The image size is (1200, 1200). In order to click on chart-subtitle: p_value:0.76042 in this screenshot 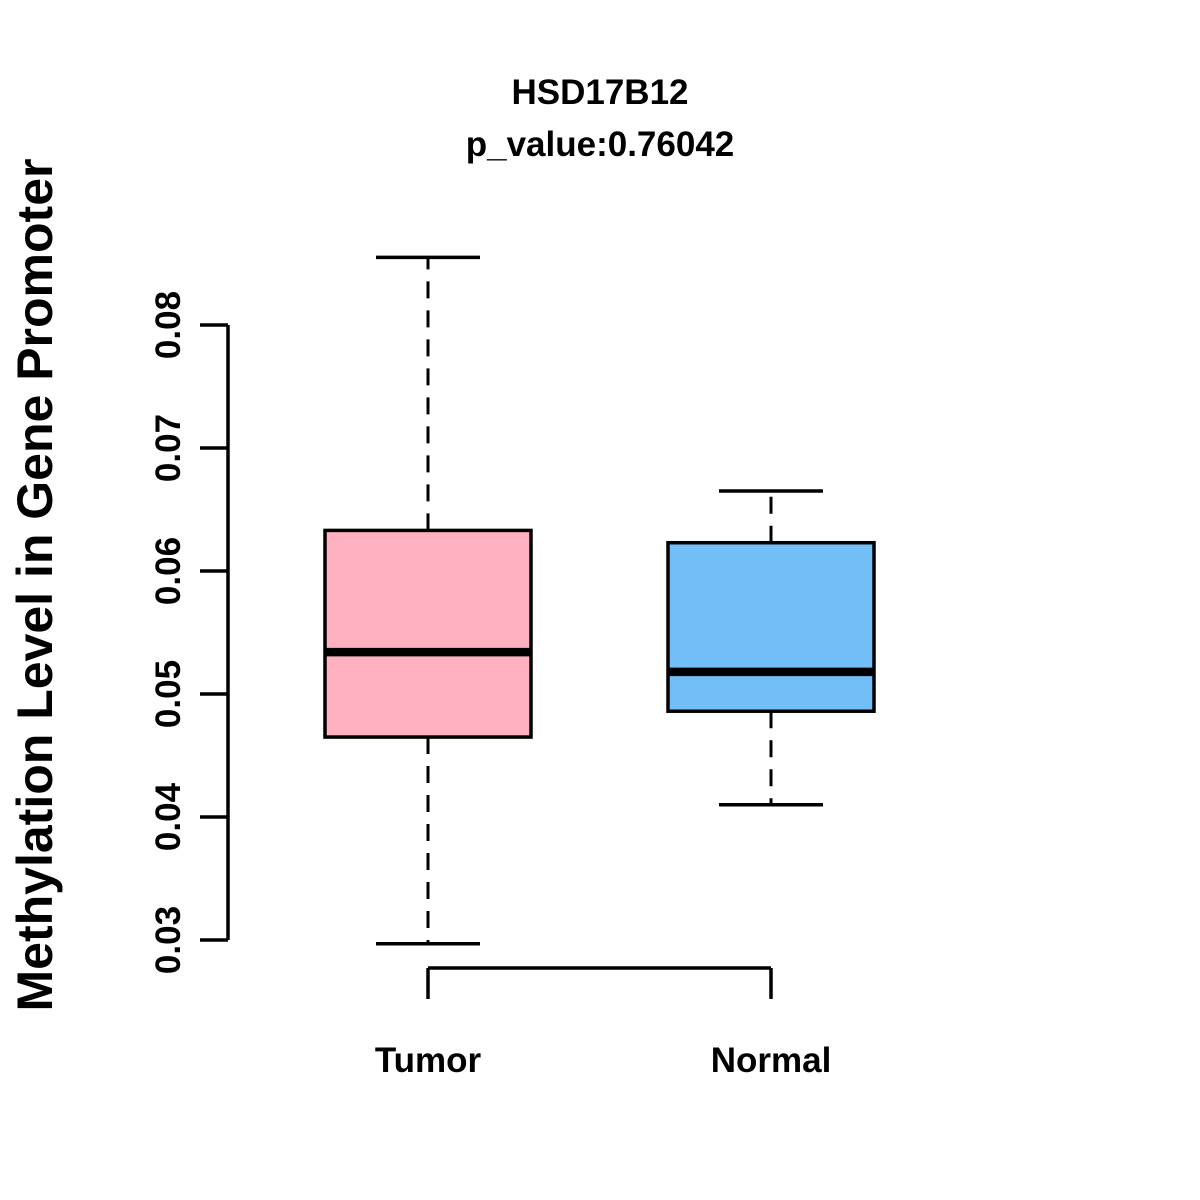, I will do `click(600, 144)`.